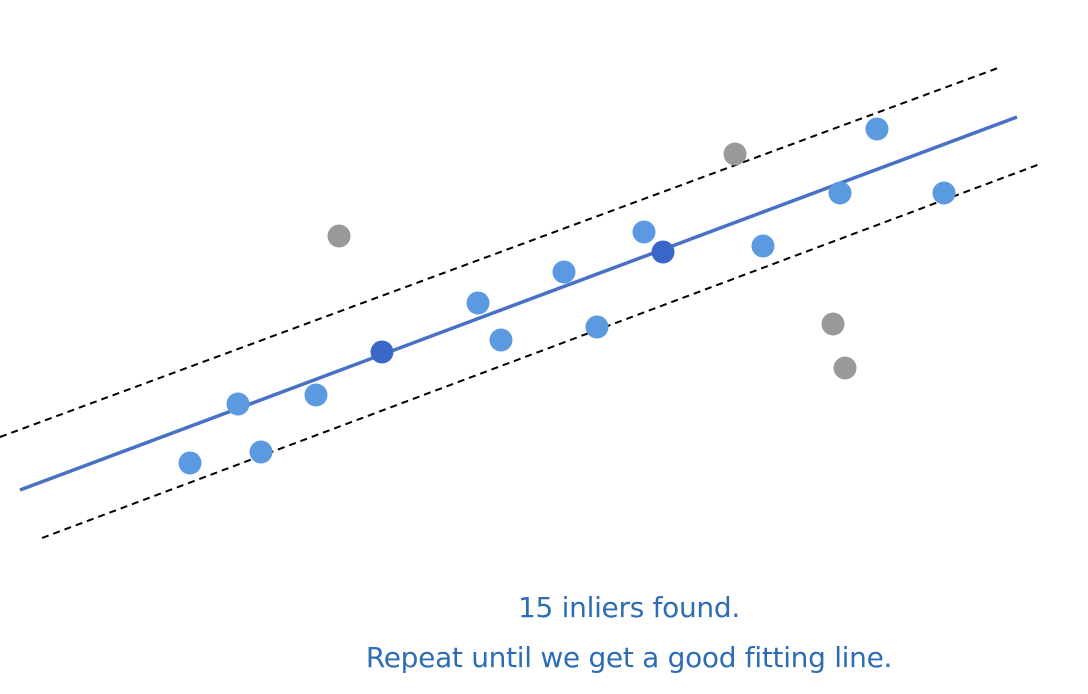 Image resolution: width=1088 pixels, height=694 pixels. Describe the element at coordinates (629, 607) in the screenshot. I see `caption-inliers-found: 15 inliers found.` at that location.